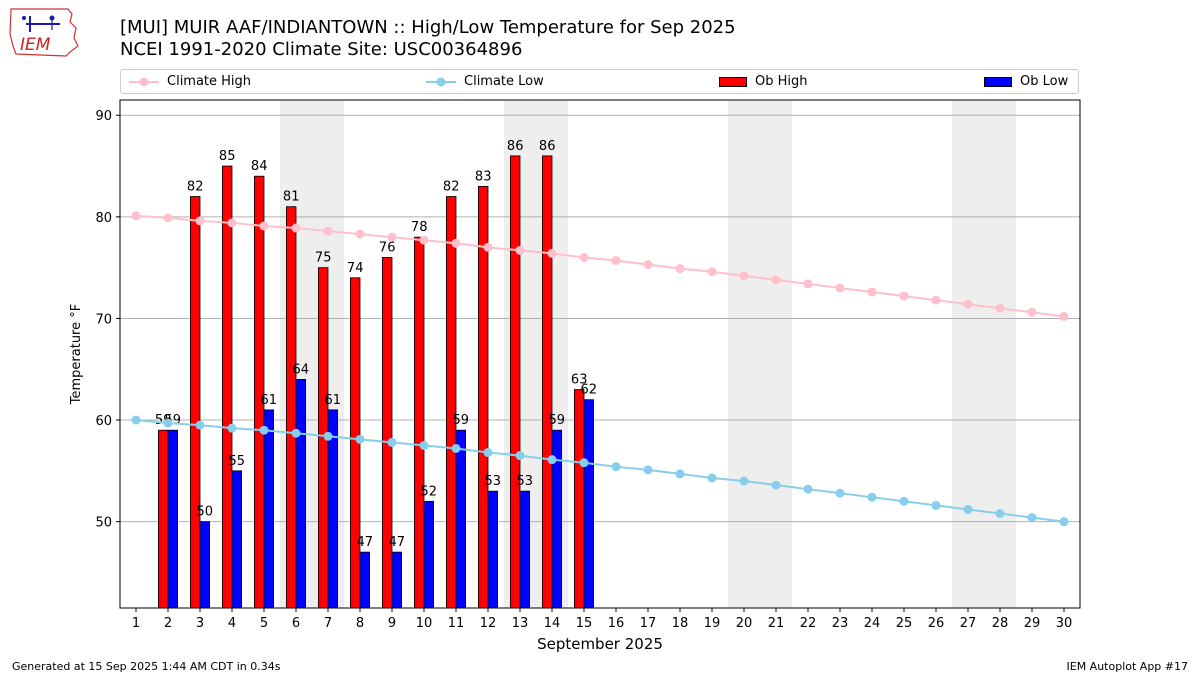  I want to click on logo-text: IEM, so click(35, 45).